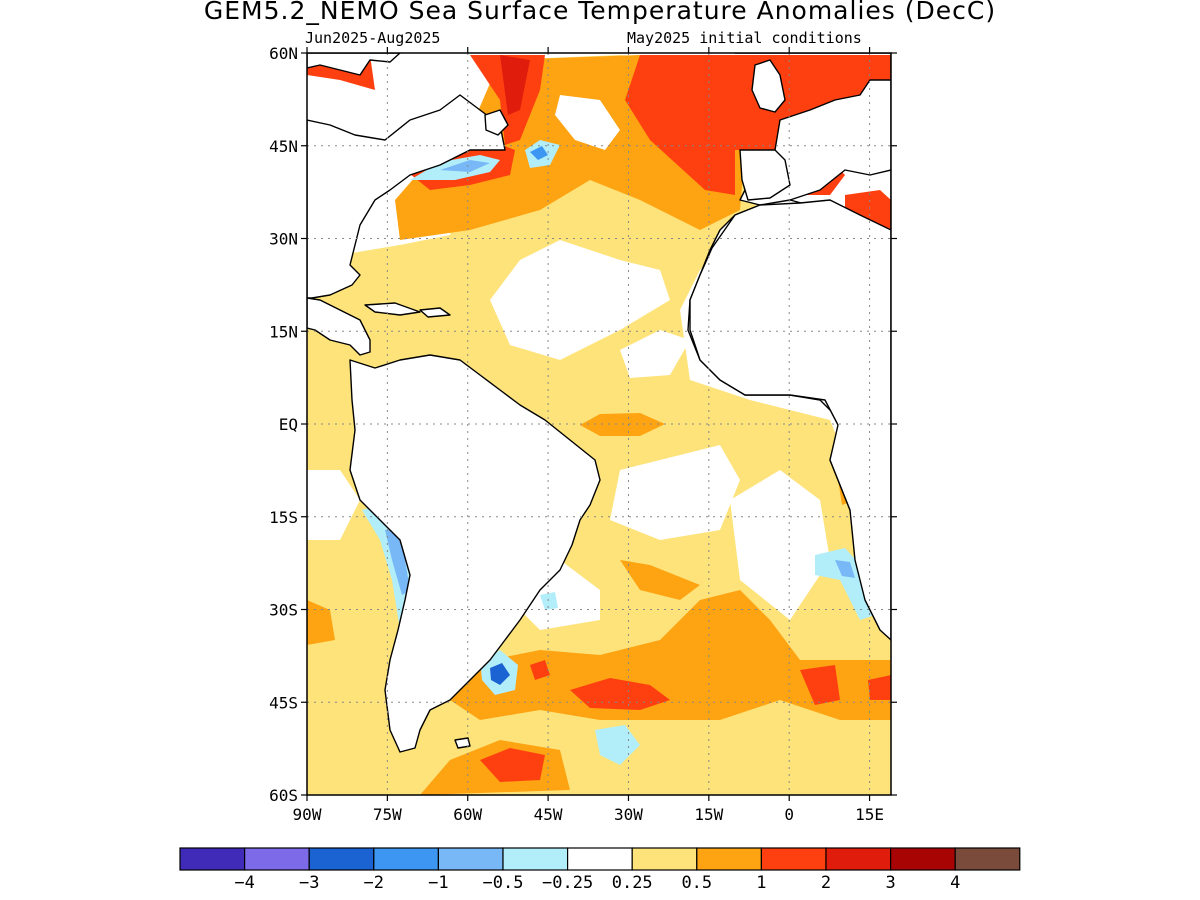 The image size is (1200, 900). What do you see at coordinates (244, 883) in the screenshot?
I see `colorbar-label: −4` at bounding box center [244, 883].